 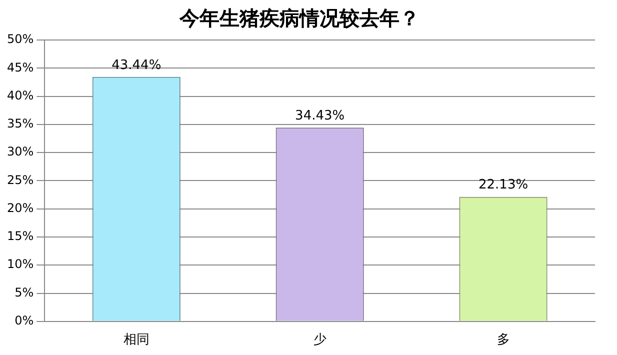 I want to click on y-tick-label: 15%, so click(x=20, y=236).